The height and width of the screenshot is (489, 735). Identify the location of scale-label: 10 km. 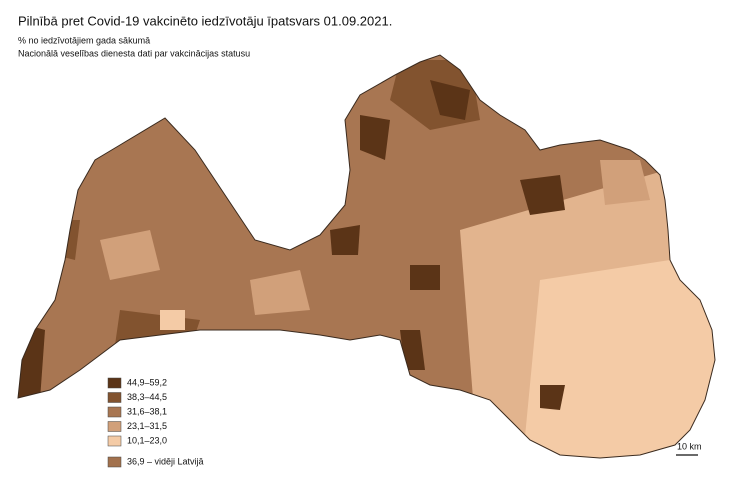
(689, 446).